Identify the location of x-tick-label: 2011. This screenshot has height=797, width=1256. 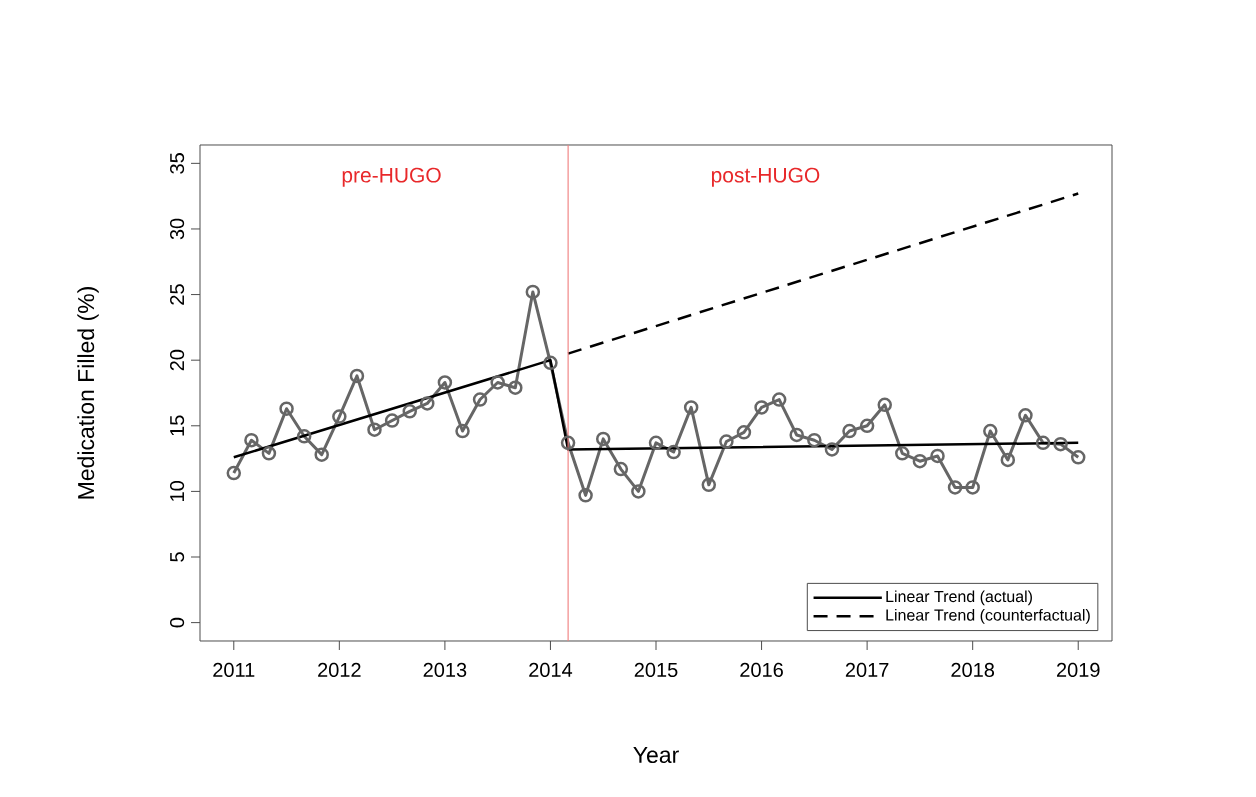
(234, 670).